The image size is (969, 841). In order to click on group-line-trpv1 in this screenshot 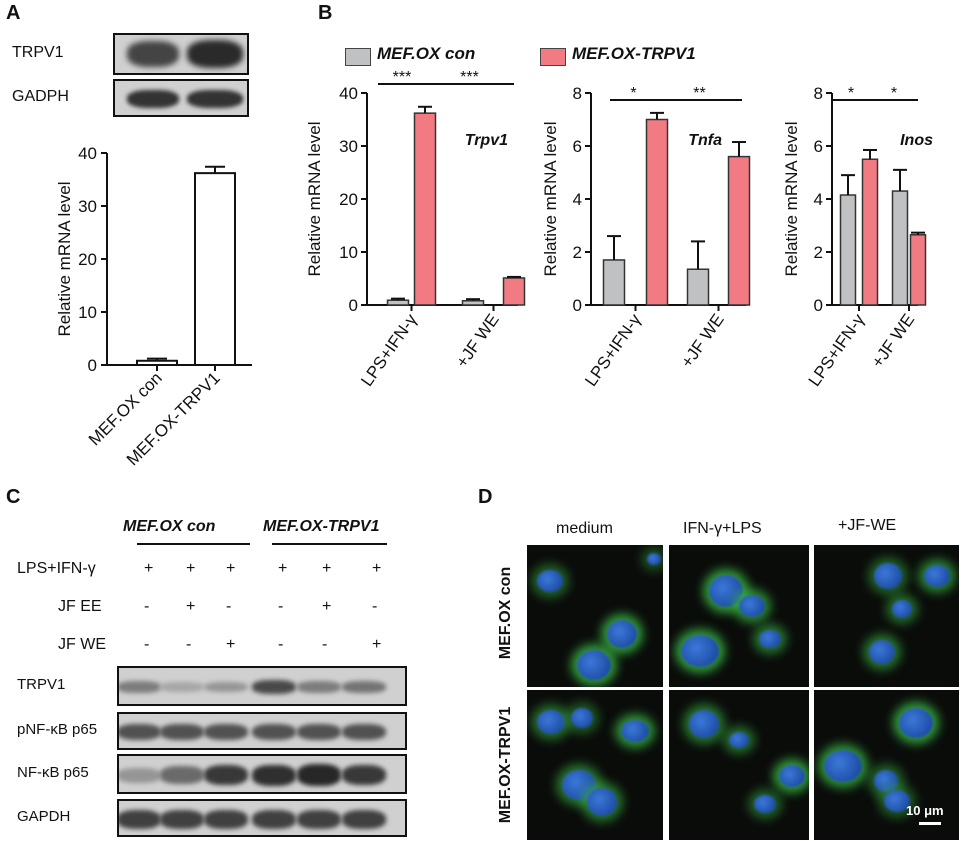, I will do `click(329, 544)`.